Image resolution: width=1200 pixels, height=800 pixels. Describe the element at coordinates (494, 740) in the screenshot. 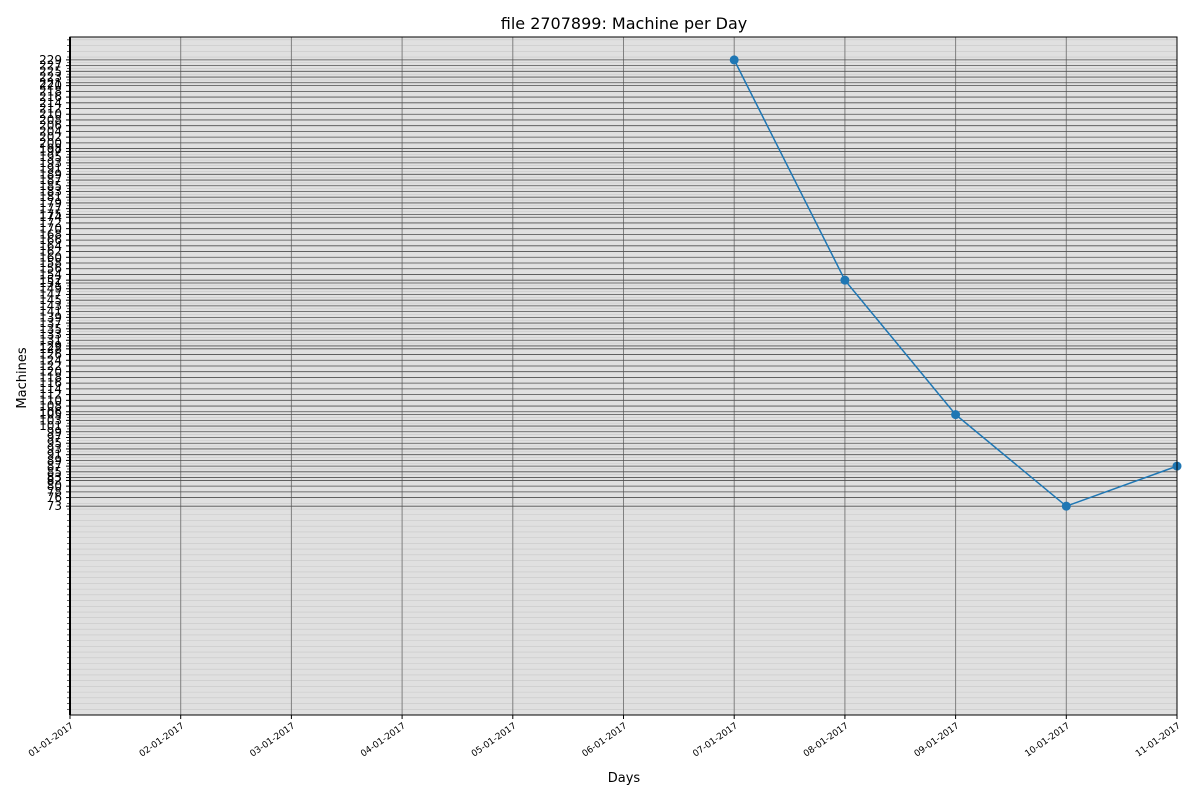

I see `x-tick-label: 05-01-2017` at that location.